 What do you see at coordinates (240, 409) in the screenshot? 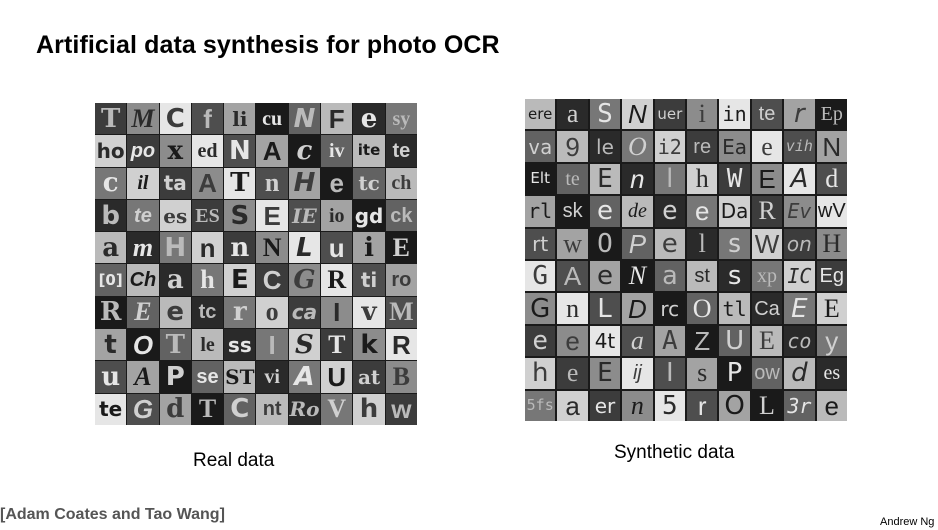
I see `real-text-crop: C` at bounding box center [240, 409].